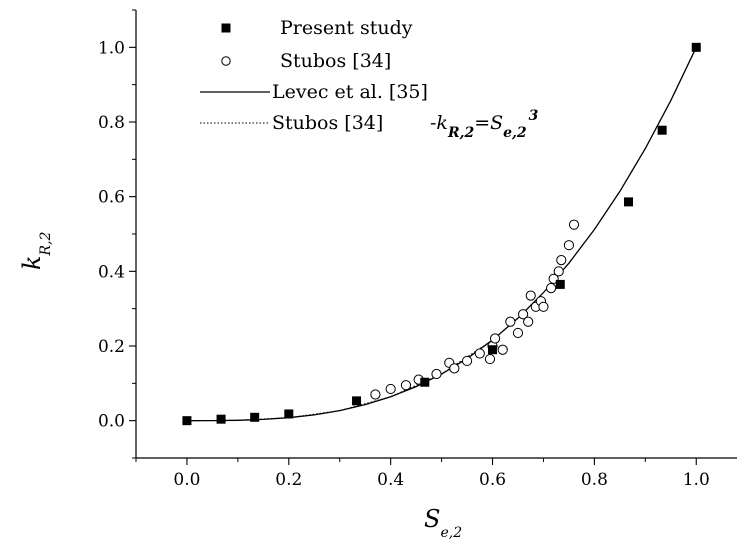 This screenshot has height=543, width=748. Describe the element at coordinates (111, 272) in the screenshot. I see `y-tick-label: 0.4` at that location.